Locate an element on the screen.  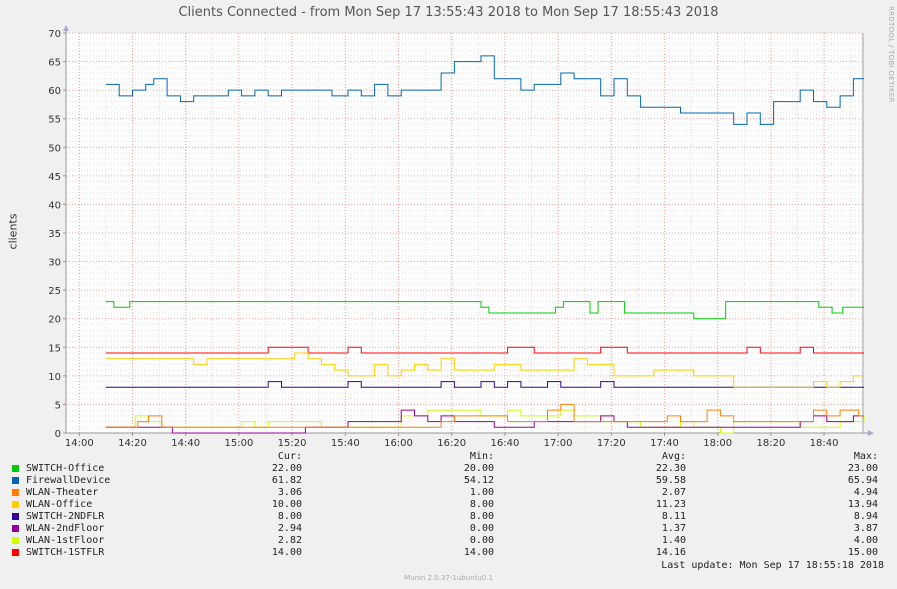
series-line-switch-1stflr is located at coordinates (484, 350).